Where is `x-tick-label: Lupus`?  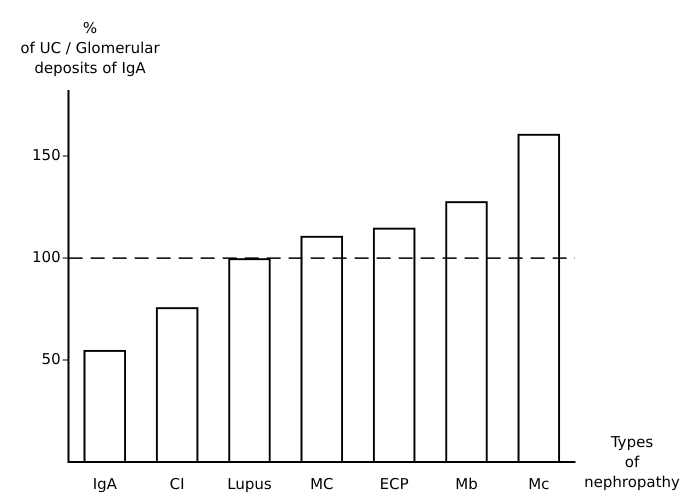
x-tick-label: Lupus is located at coordinates (249, 483).